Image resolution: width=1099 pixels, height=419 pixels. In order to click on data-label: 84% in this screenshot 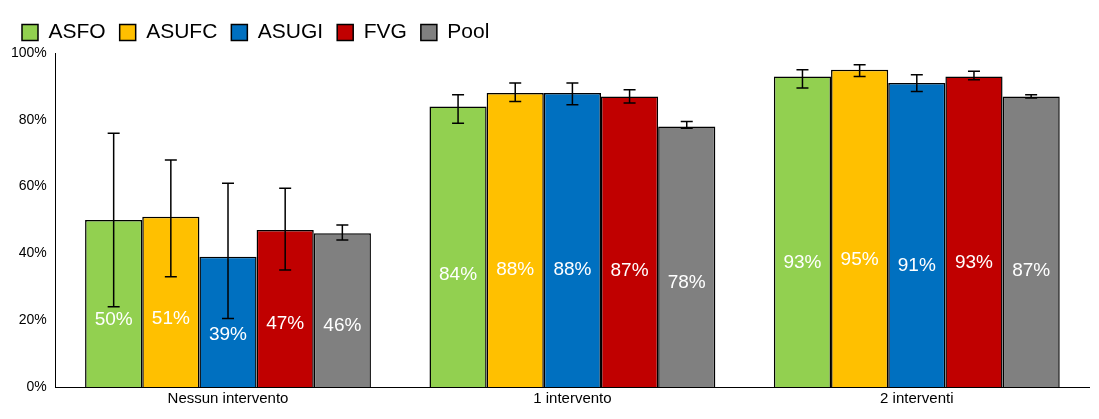, I will do `click(458, 274)`.